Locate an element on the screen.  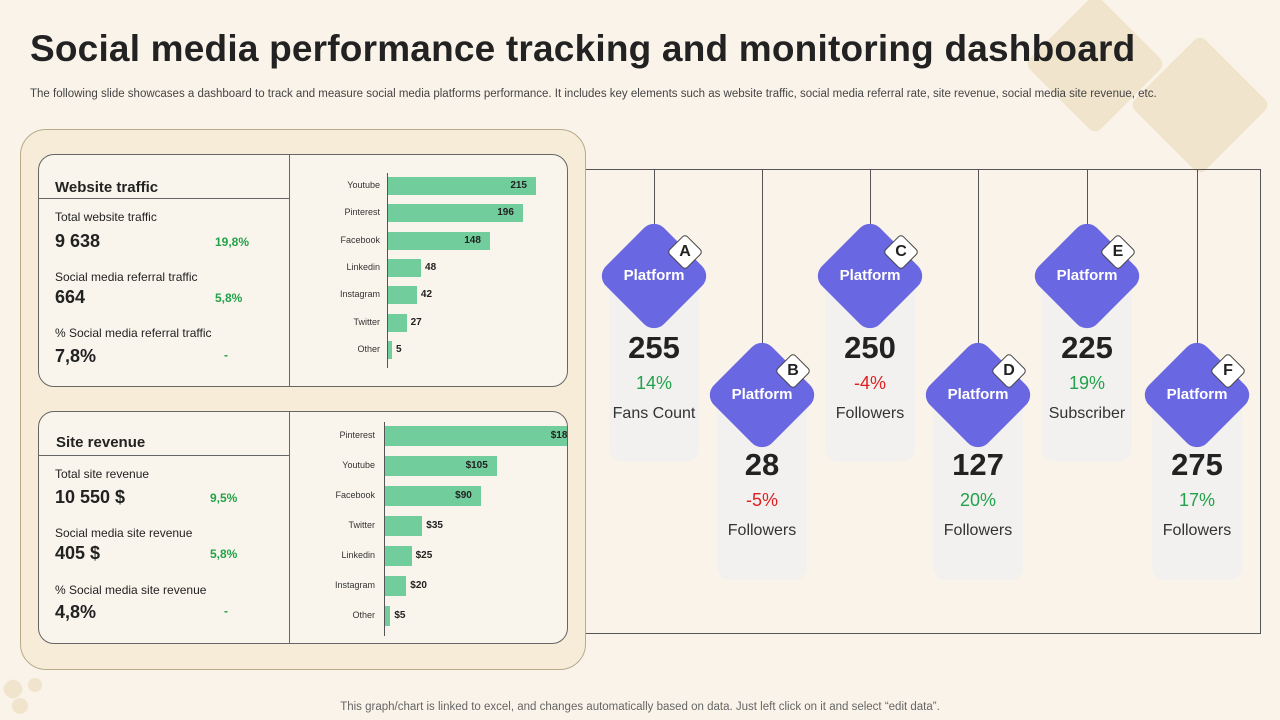
platform-change: 17% is located at coordinates (1197, 500).